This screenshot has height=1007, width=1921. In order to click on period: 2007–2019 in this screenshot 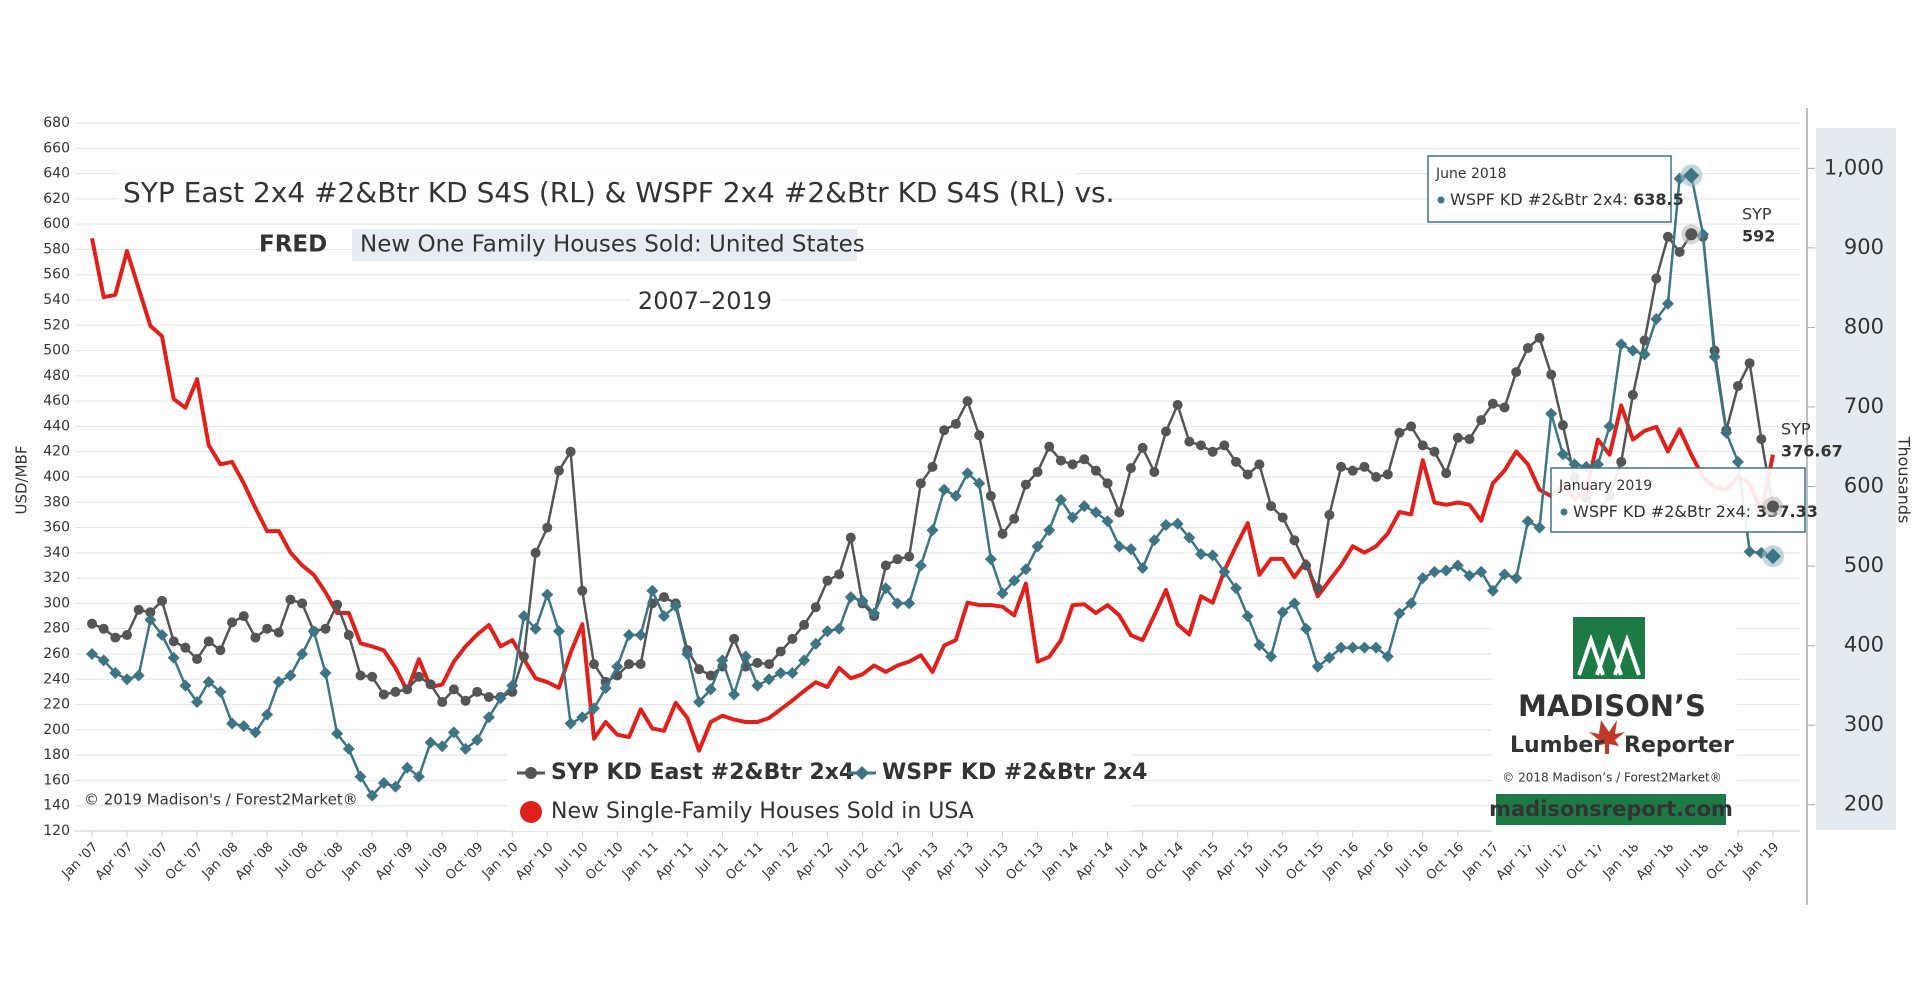, I will do `click(705, 301)`.